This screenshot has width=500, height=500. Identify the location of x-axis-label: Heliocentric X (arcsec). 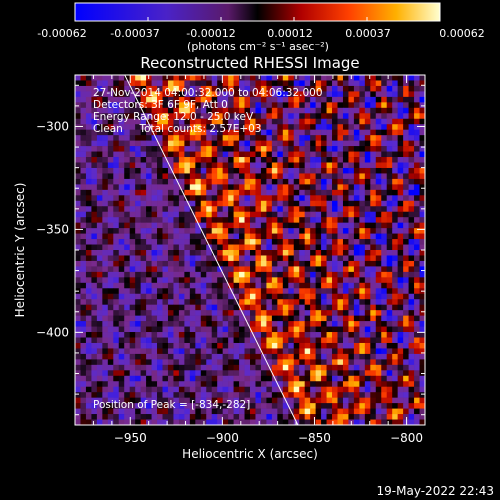
(250, 454).